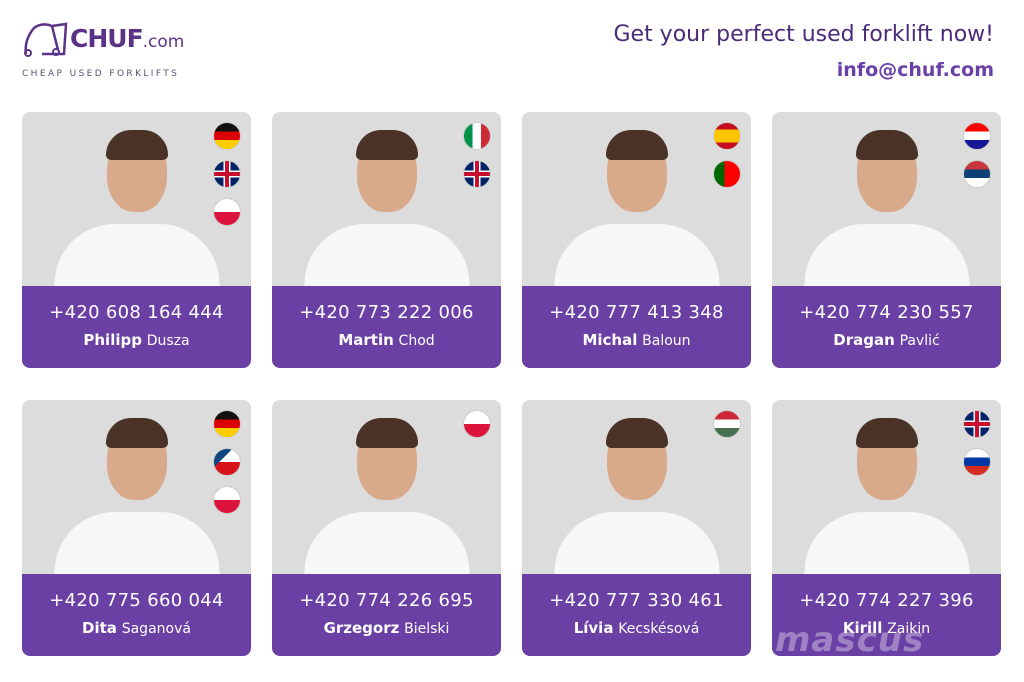 The height and width of the screenshot is (682, 1024). I want to click on first-name: Dragan, so click(864, 340).